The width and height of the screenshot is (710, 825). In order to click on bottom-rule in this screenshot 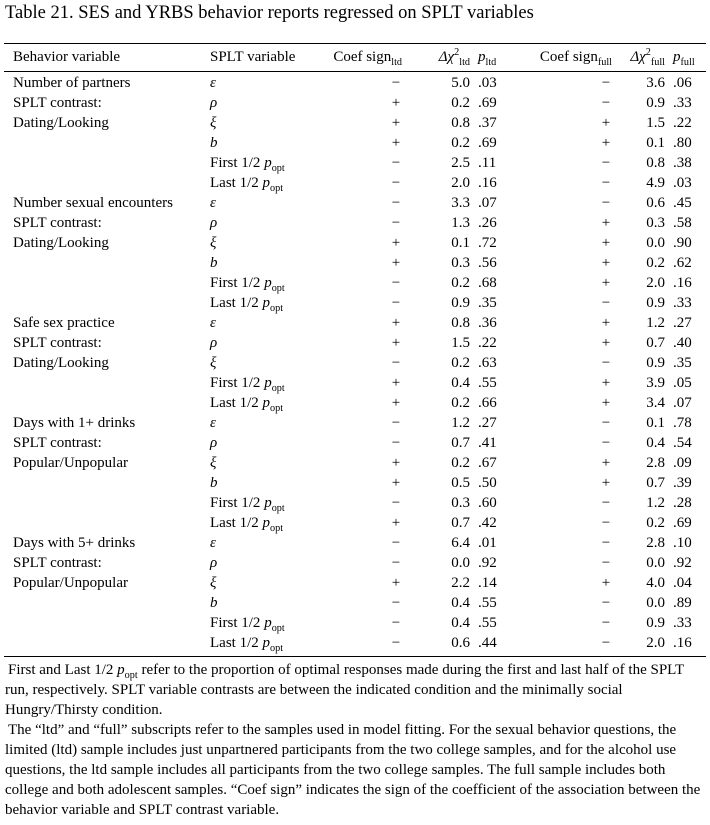, I will do `click(355, 656)`.